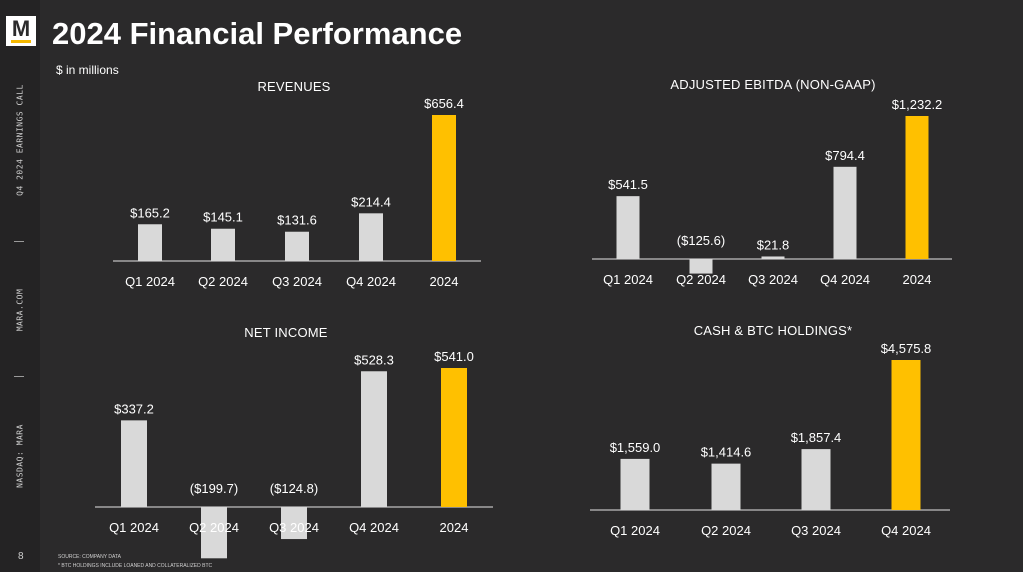  Describe the element at coordinates (628, 184) in the screenshot. I see `ebitda-value-label-1: $541.5` at that location.